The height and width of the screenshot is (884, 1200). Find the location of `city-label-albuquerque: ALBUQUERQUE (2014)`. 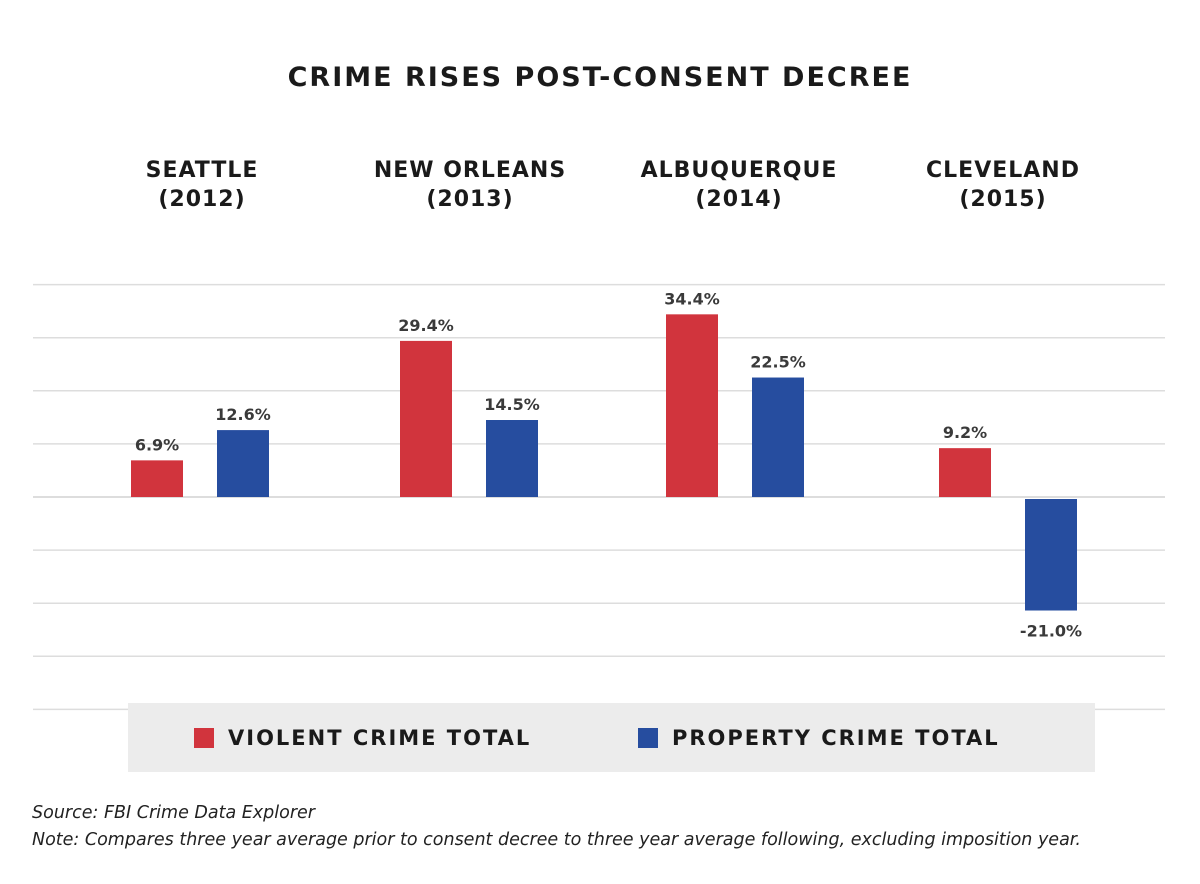

city-label-albuquerque: ALBUQUERQUE (2014) is located at coordinates (739, 185).